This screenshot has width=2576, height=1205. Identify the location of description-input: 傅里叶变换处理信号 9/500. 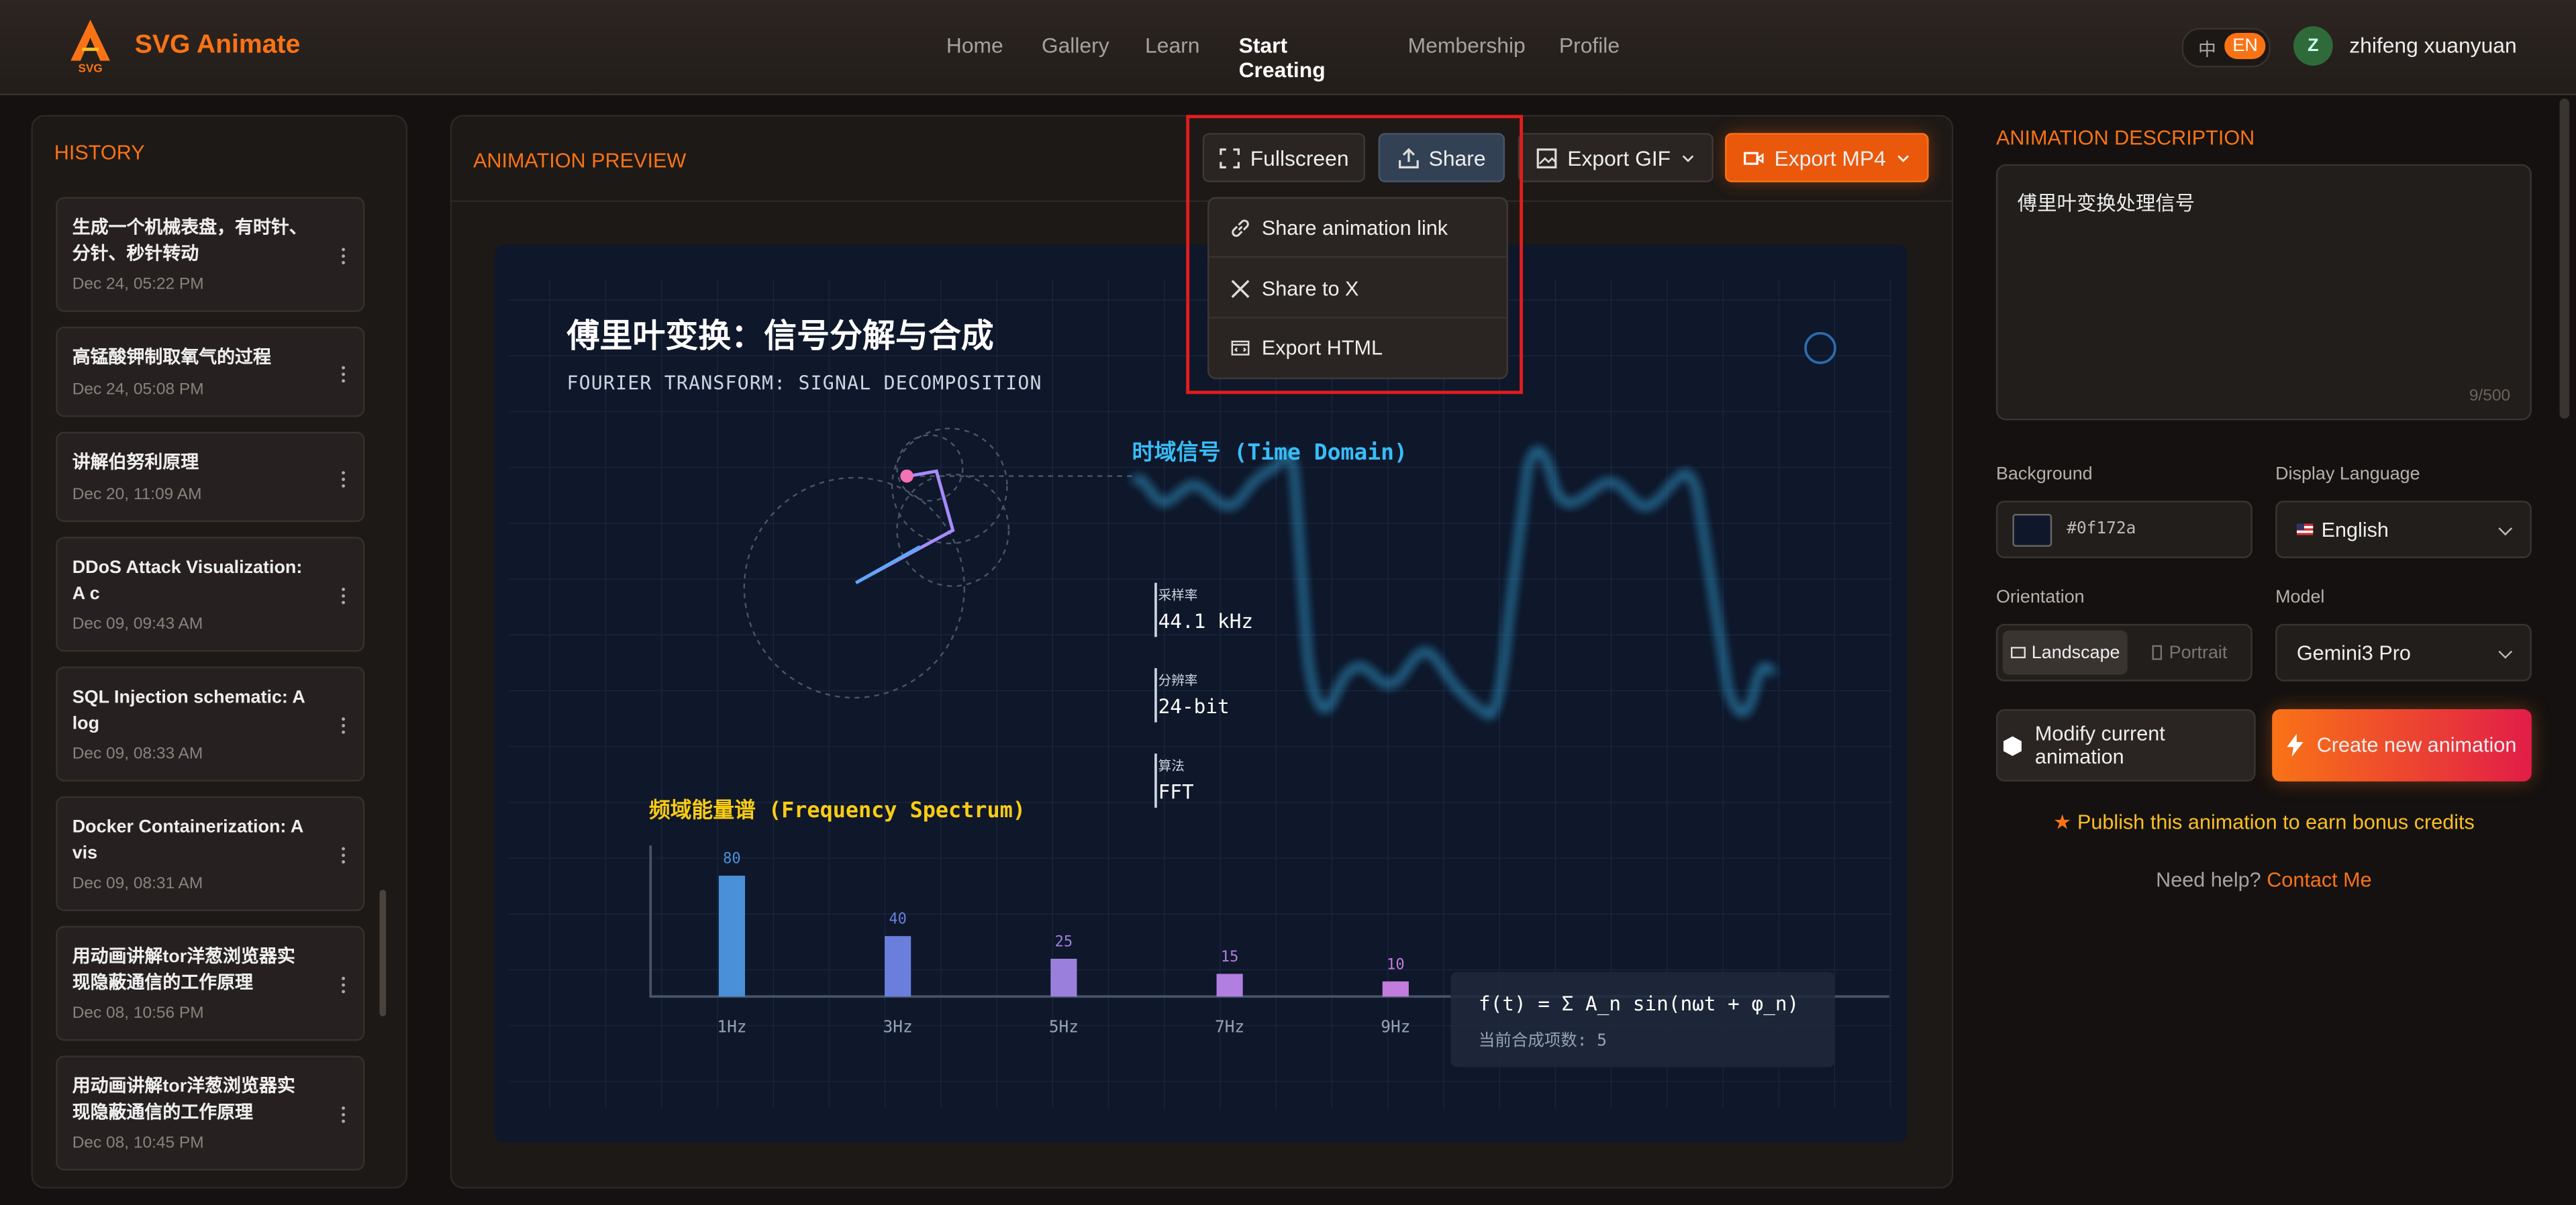
(2263, 292).